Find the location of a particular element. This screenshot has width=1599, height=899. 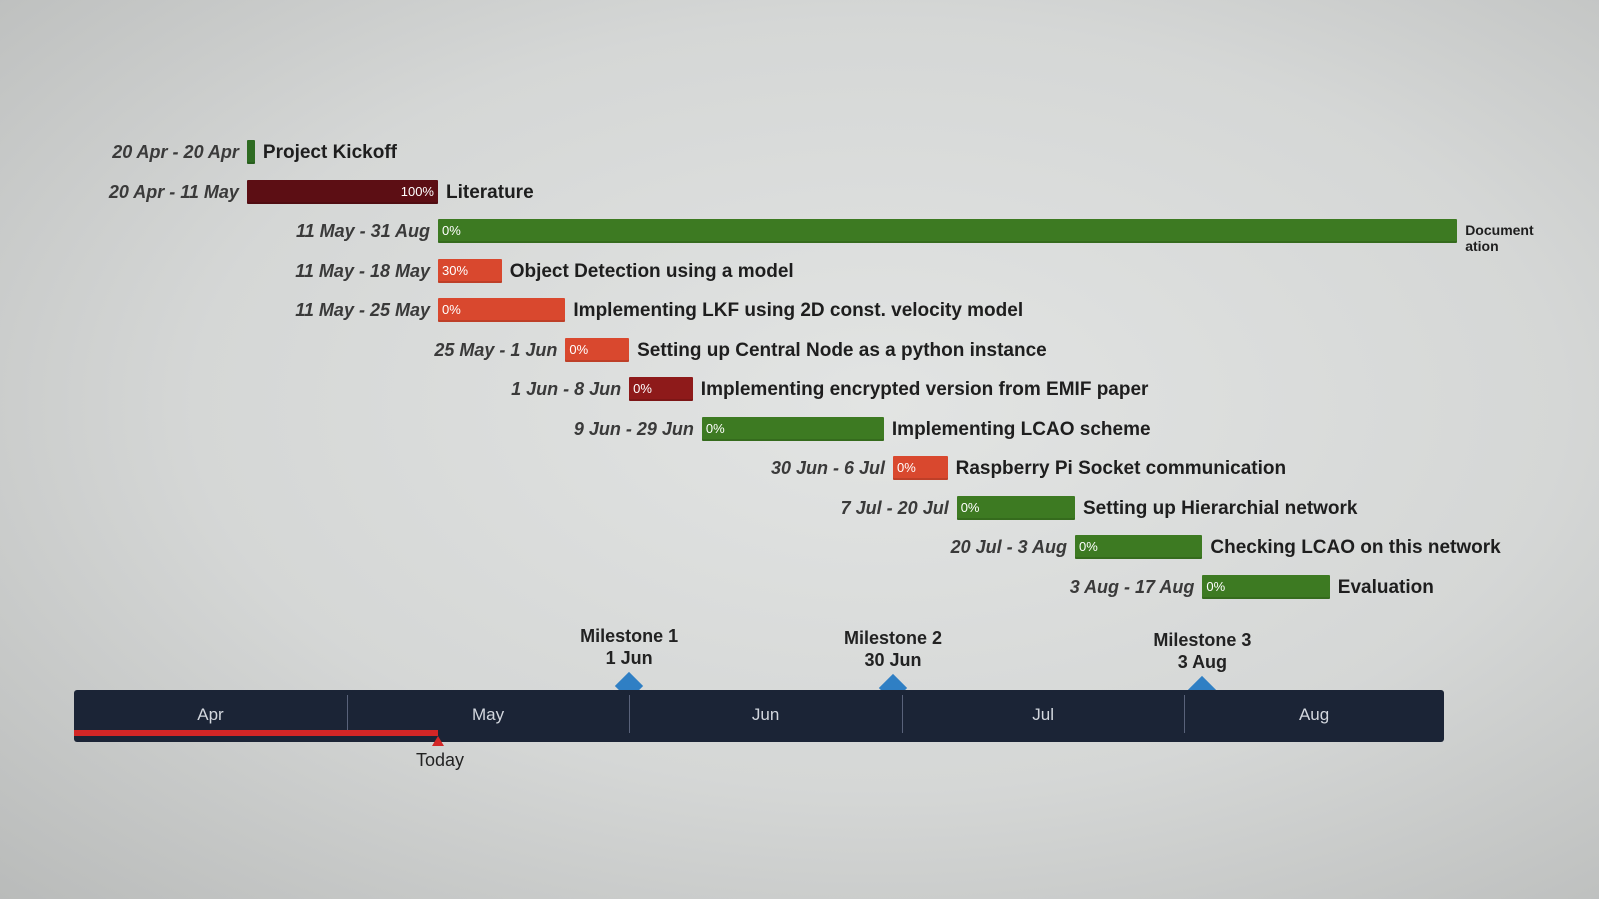

task-row: 11 May - 31 Aug 0% Document ation is located at coordinates (799, 236).